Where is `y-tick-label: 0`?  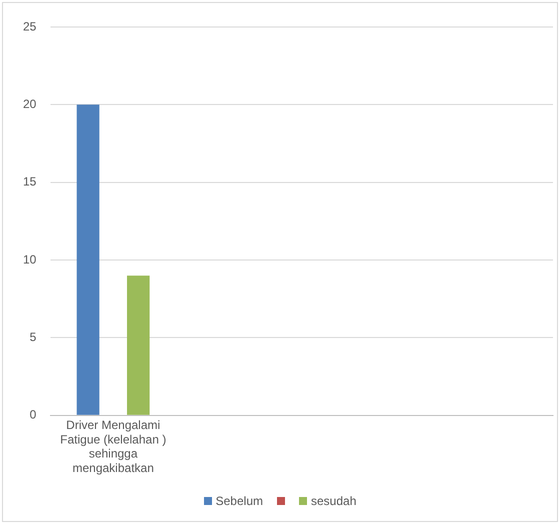
y-tick-label: 0 is located at coordinates (33, 415).